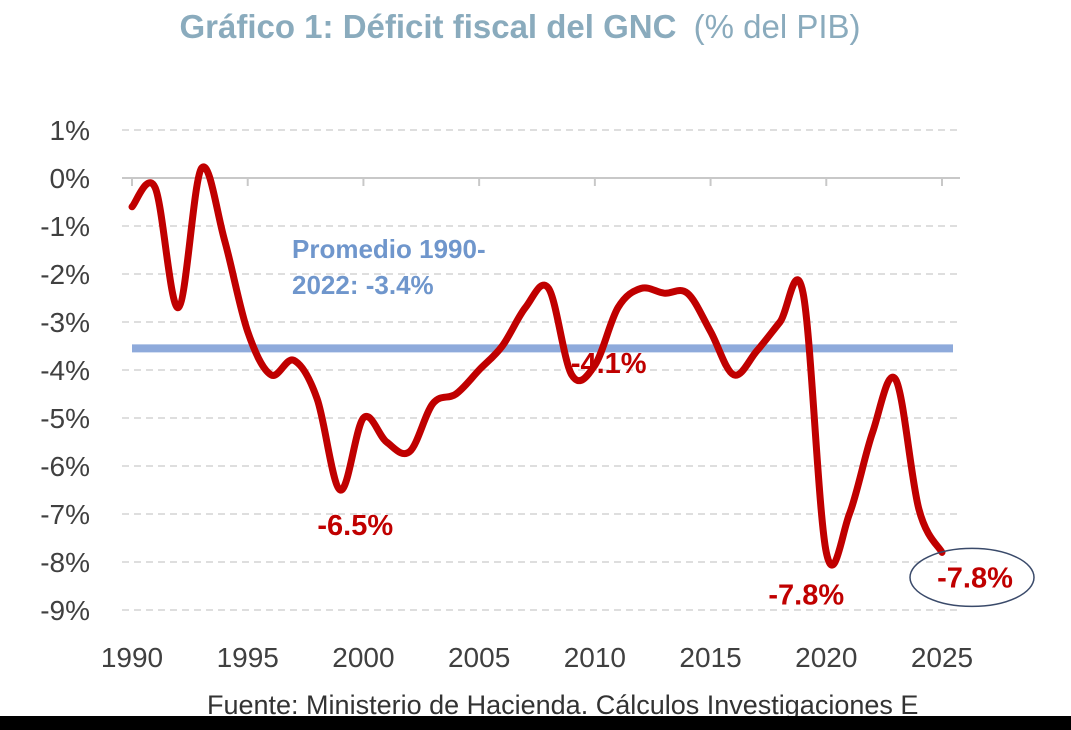  Describe the element at coordinates (389, 249) in the screenshot. I see `average-label-line-1: Promedio 1990-` at that location.